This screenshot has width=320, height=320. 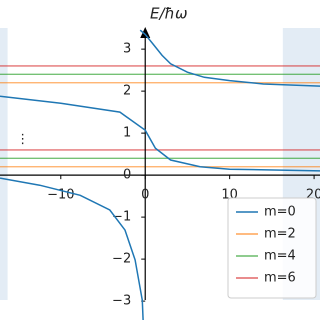 I want to click on annotation: ⋮, so click(x=22, y=139).